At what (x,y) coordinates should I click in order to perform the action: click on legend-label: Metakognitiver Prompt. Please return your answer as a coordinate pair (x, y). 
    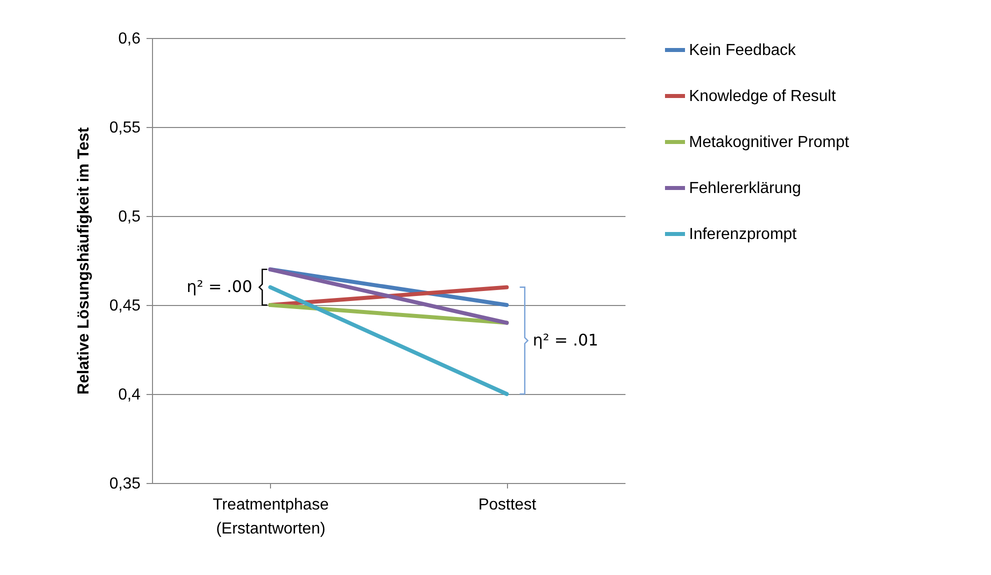
    Looking at the image, I should click on (769, 142).